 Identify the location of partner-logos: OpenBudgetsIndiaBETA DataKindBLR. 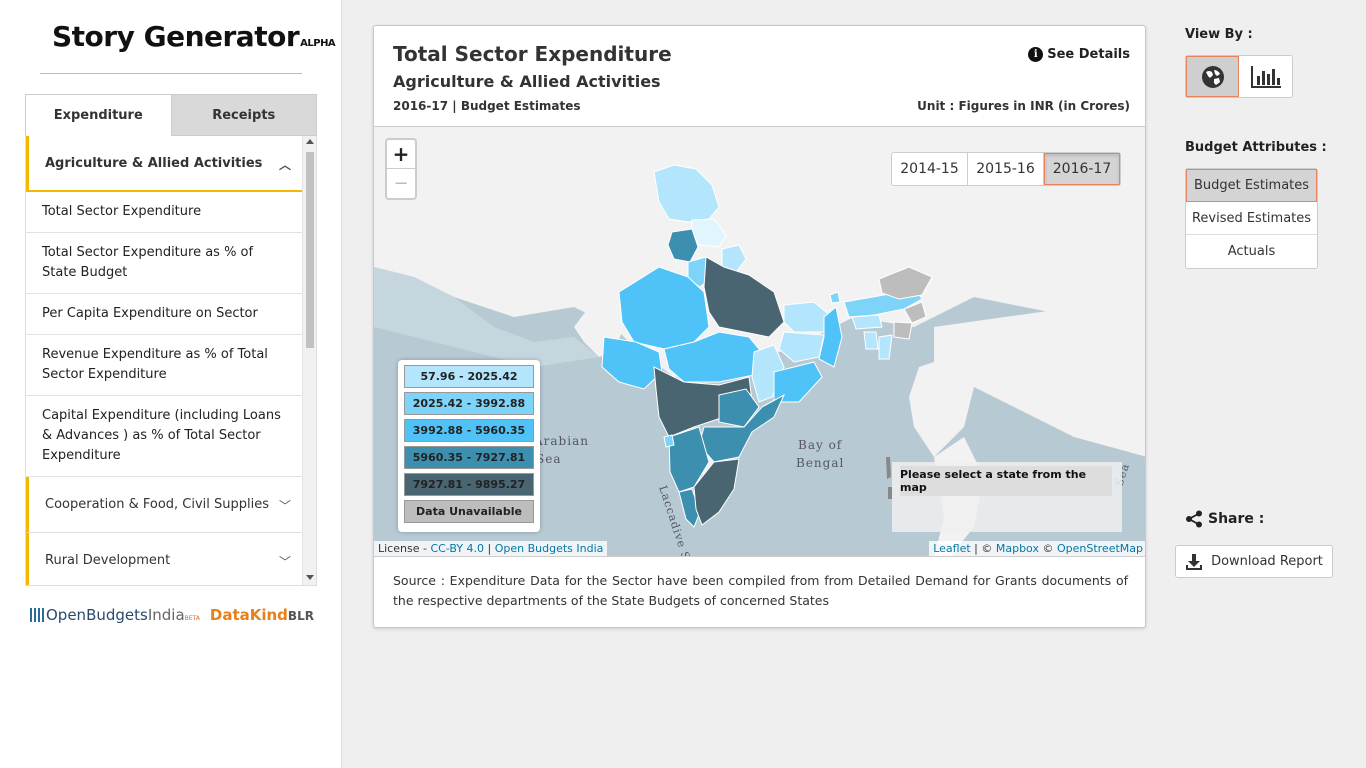
(172, 615).